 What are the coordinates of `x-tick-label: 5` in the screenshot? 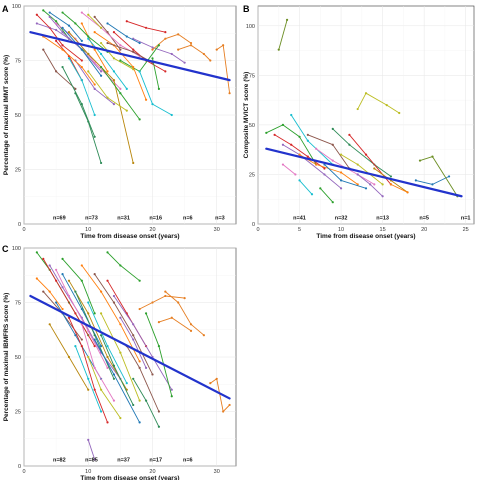 It's located at (299, 230).